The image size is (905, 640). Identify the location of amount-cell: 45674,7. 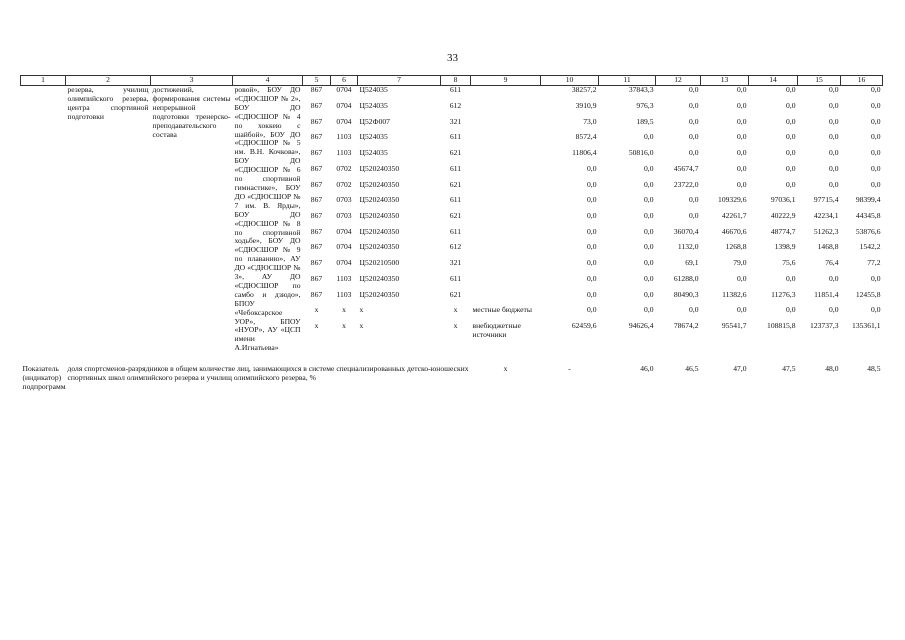
(686, 168).